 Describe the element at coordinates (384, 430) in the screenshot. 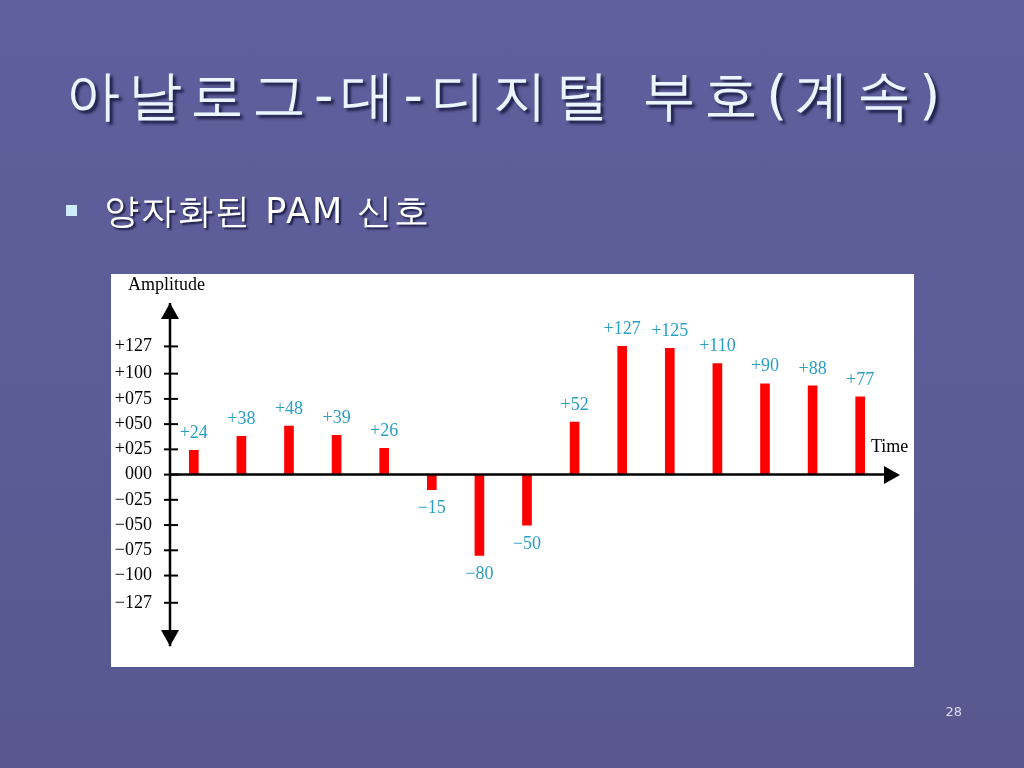

I see `data-label: +26` at that location.